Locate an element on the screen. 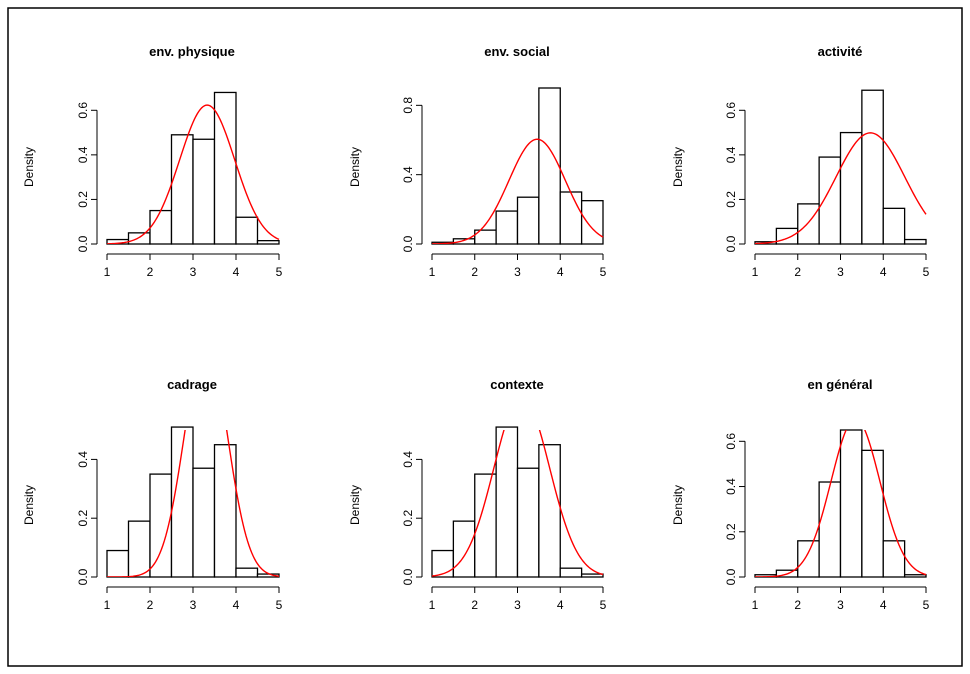 The width and height of the screenshot is (970, 674). panel-contexte: contexte Density 1 2 3 4 5 0.0 0.2 0.4 is located at coordinates (477, 494).